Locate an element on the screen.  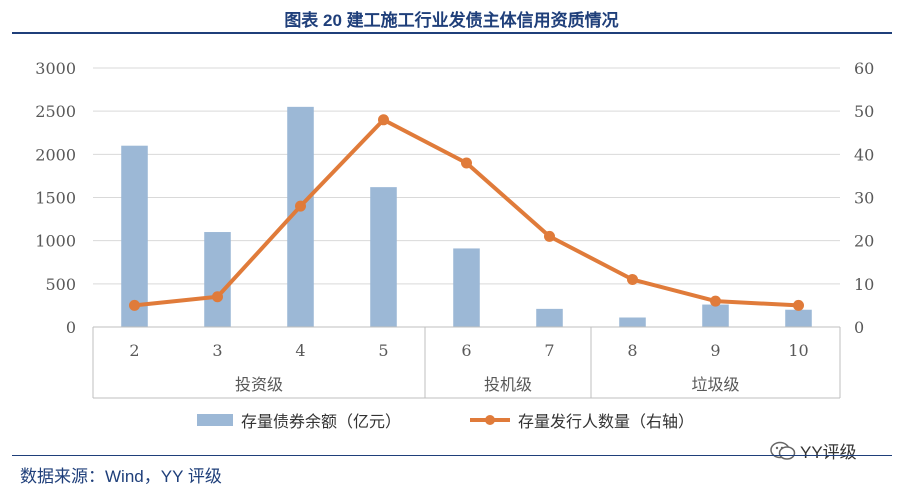
legend: 存量债券余额（亿元） 存量发行人数量（右轴） is located at coordinates (451, 420).